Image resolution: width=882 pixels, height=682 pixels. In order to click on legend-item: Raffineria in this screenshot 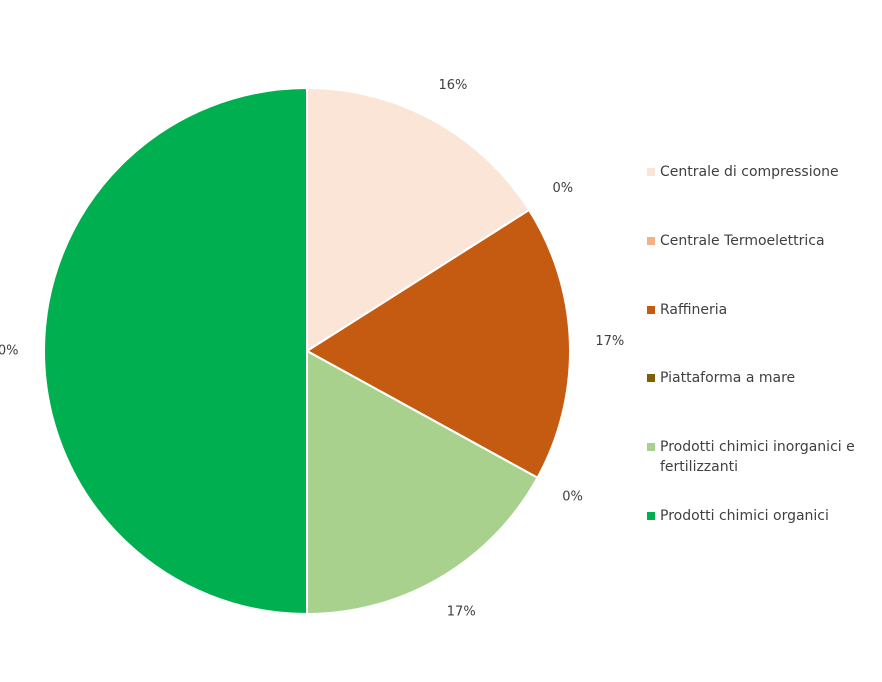, I will do `click(761, 310)`.